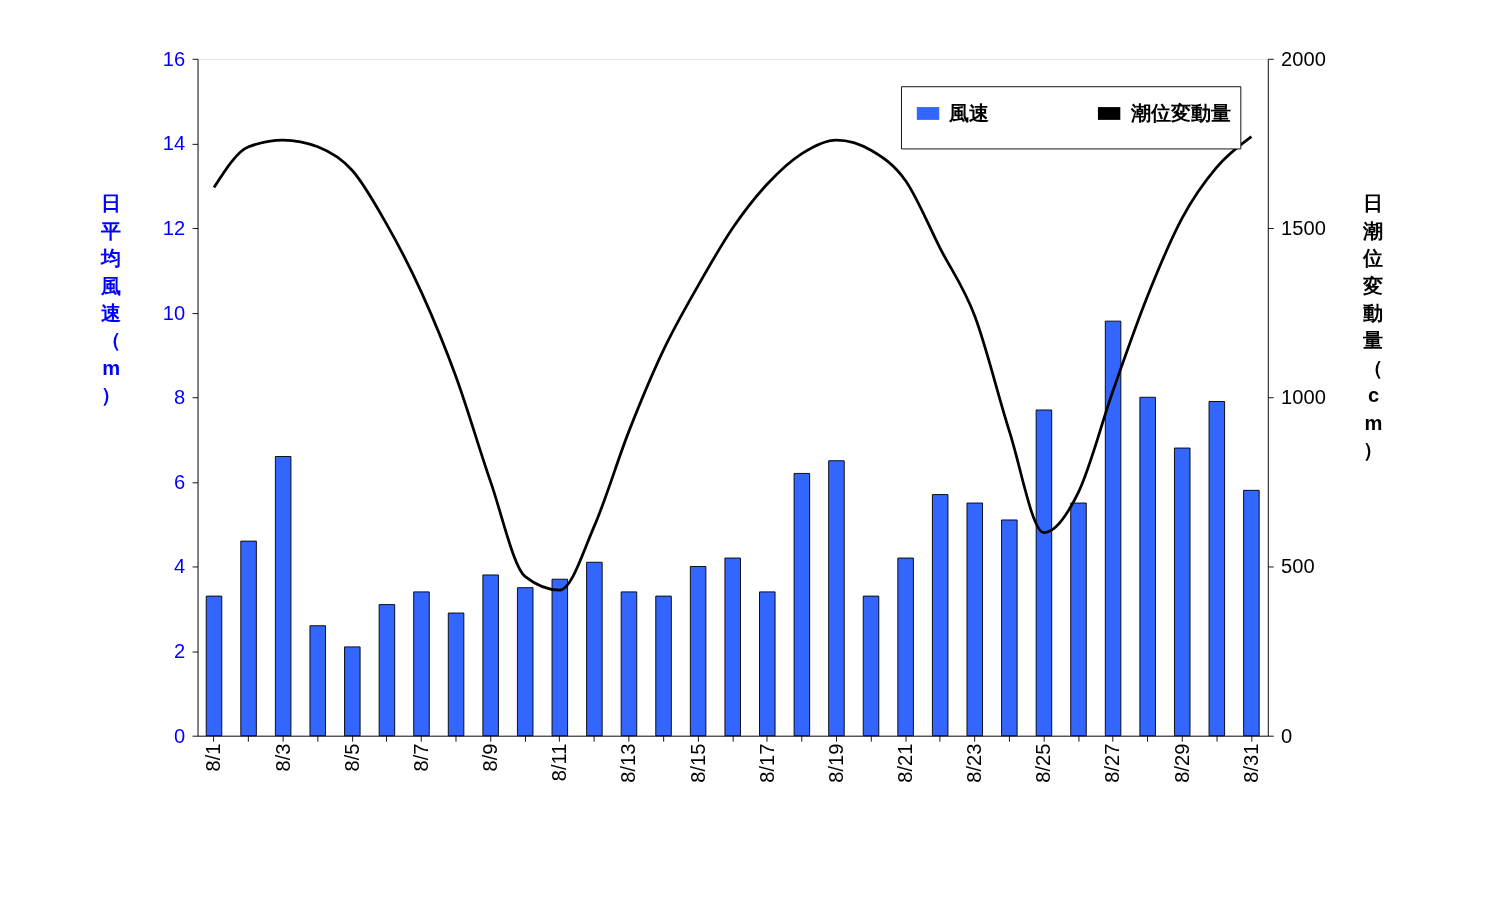 This screenshot has height=897, width=1502. I want to click on x-tick-label: 8/11, so click(559, 762).